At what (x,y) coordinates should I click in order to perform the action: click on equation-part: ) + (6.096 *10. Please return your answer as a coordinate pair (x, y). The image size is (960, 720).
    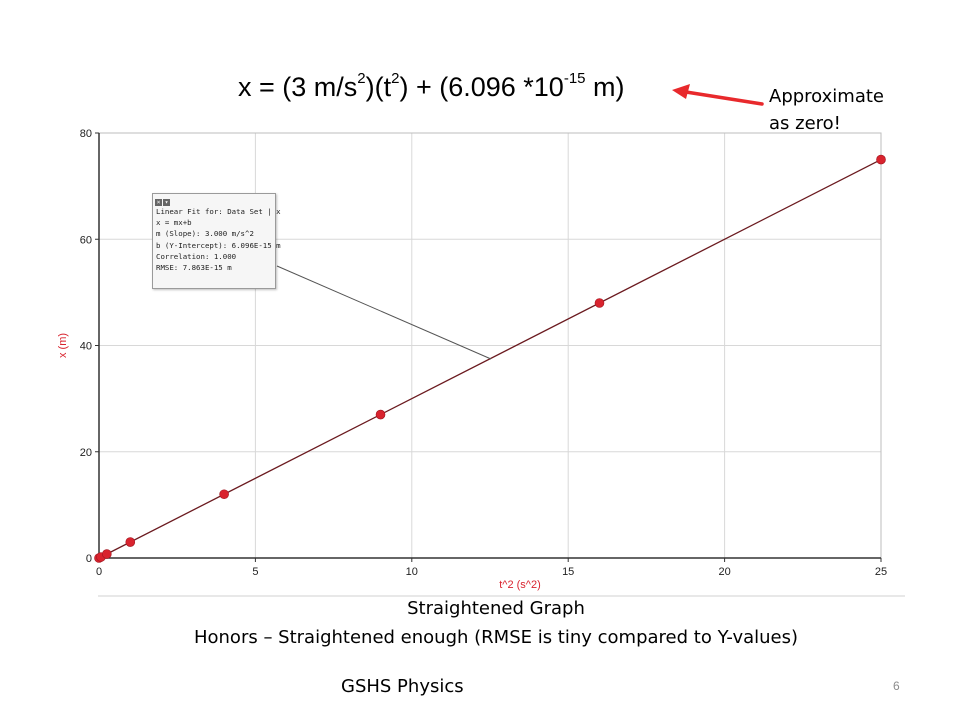
    Looking at the image, I should click on (481, 87).